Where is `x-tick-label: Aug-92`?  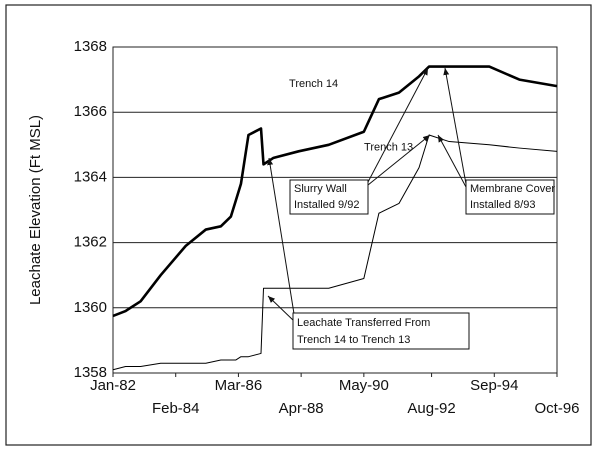
x-tick-label: Aug-92 is located at coordinates (431, 408).